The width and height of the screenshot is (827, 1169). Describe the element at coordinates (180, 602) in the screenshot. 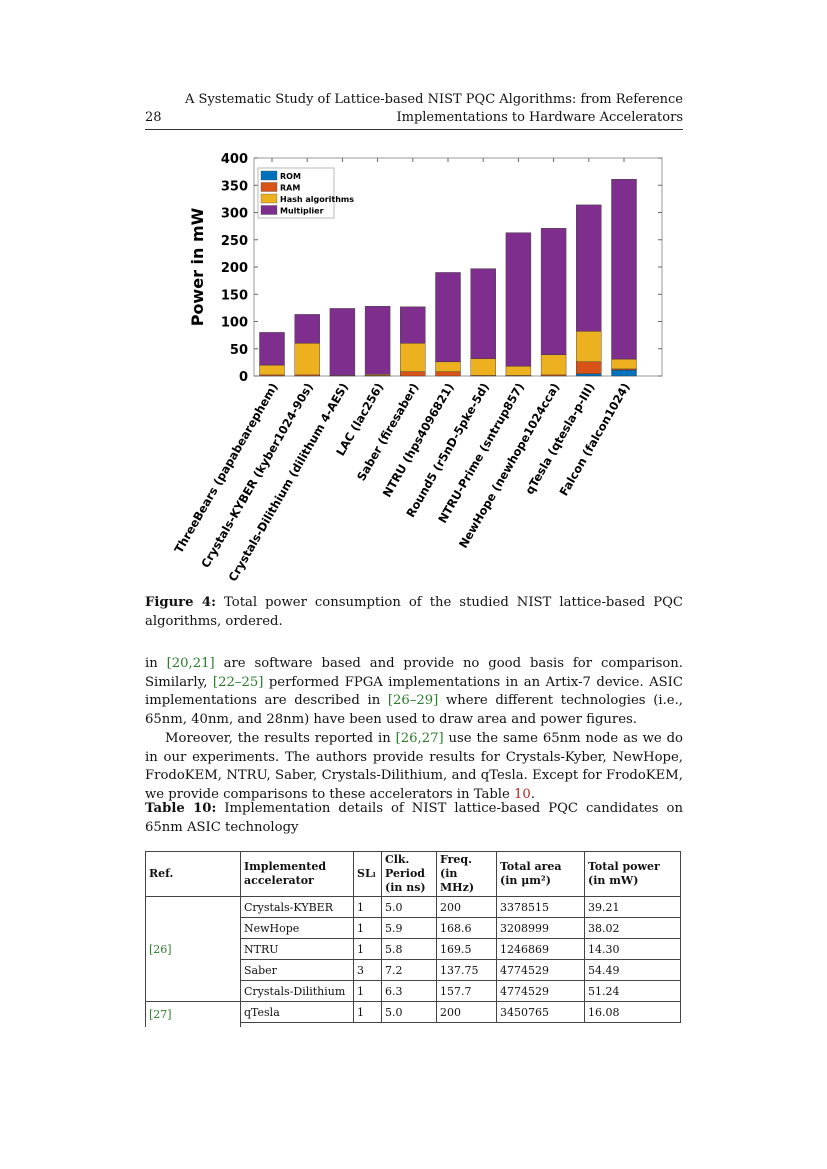

I see `figure-label: Figure 4:` at that location.